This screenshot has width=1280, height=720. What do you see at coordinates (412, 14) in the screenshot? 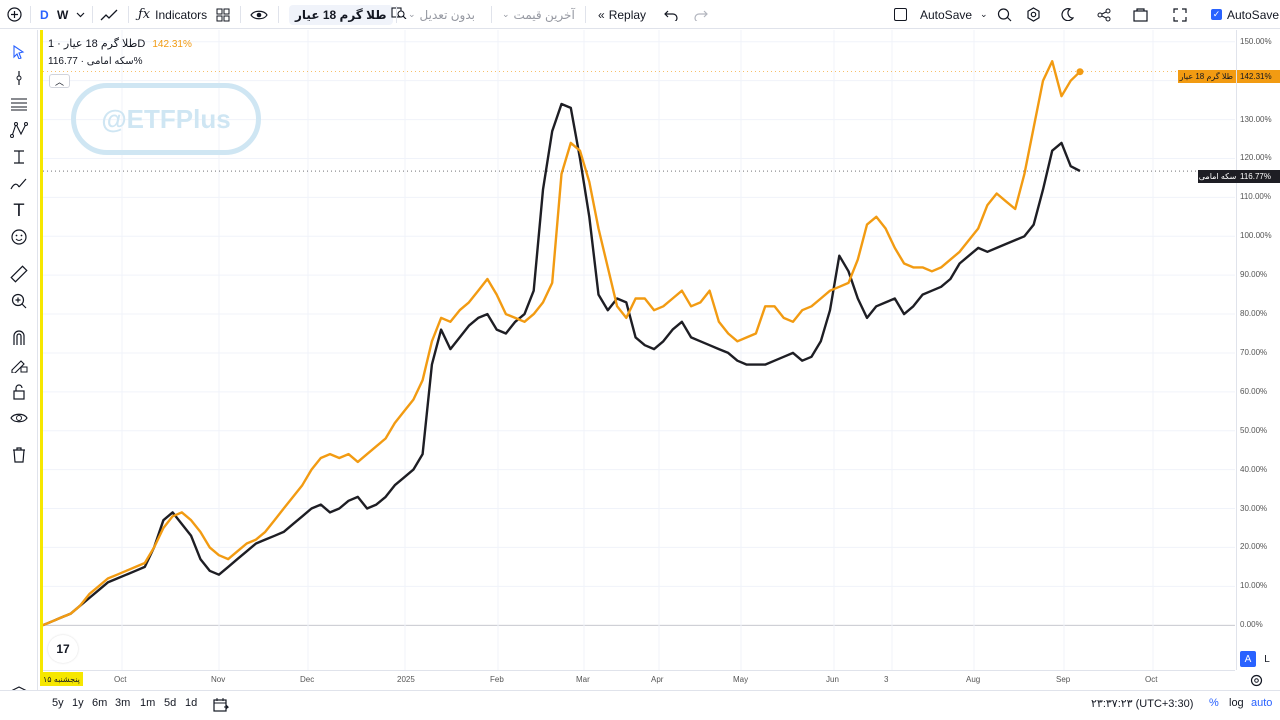
I see `chevron-down-icon: ⌄` at bounding box center [412, 14].